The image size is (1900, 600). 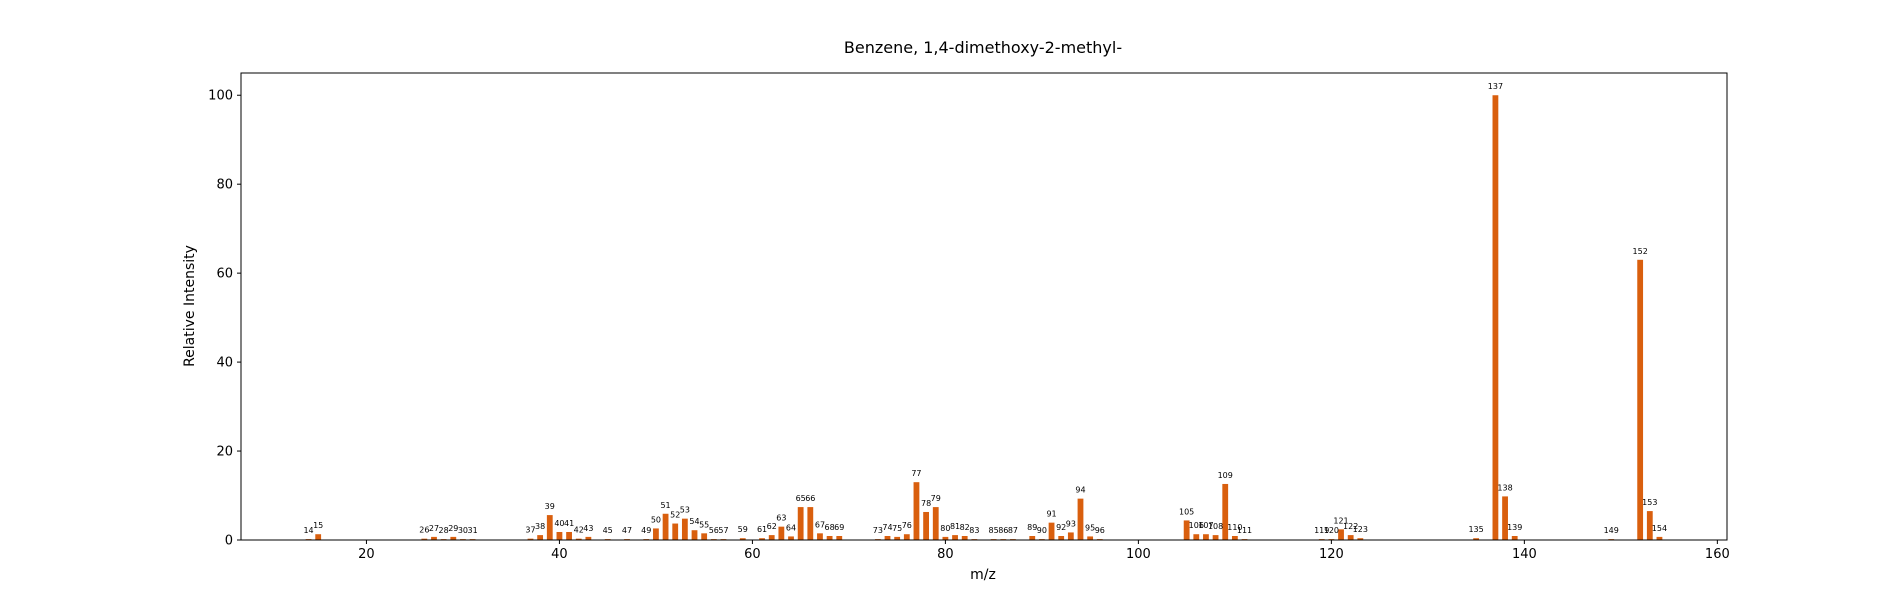 I want to click on bar-label-mz-82: 82, so click(x=965, y=527).